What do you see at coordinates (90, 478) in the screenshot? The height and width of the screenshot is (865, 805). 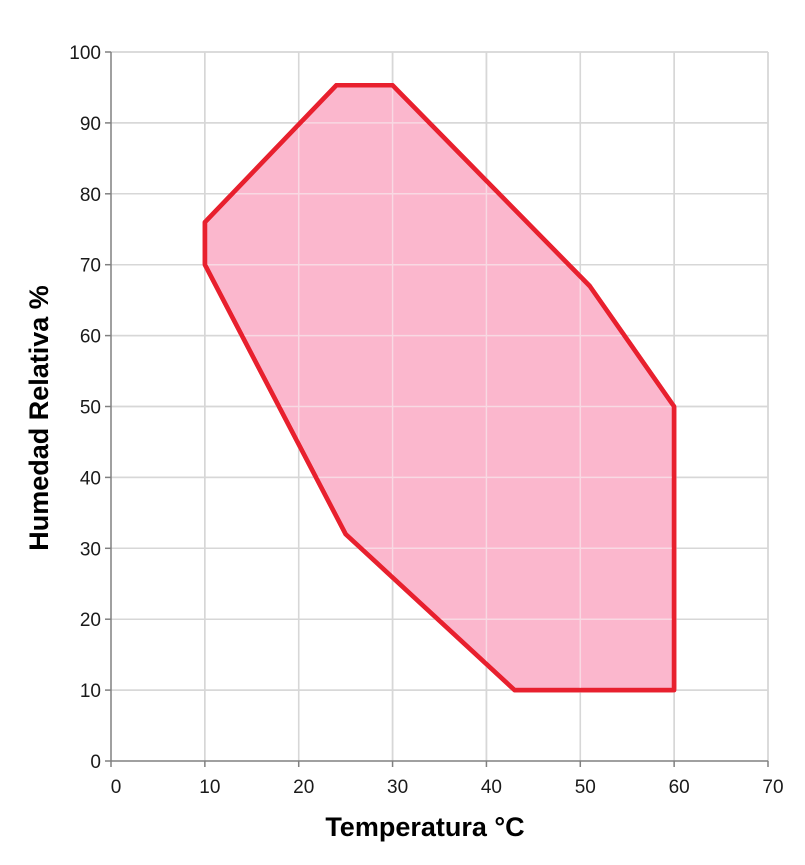 I see `y-tick-label: 40` at bounding box center [90, 478].